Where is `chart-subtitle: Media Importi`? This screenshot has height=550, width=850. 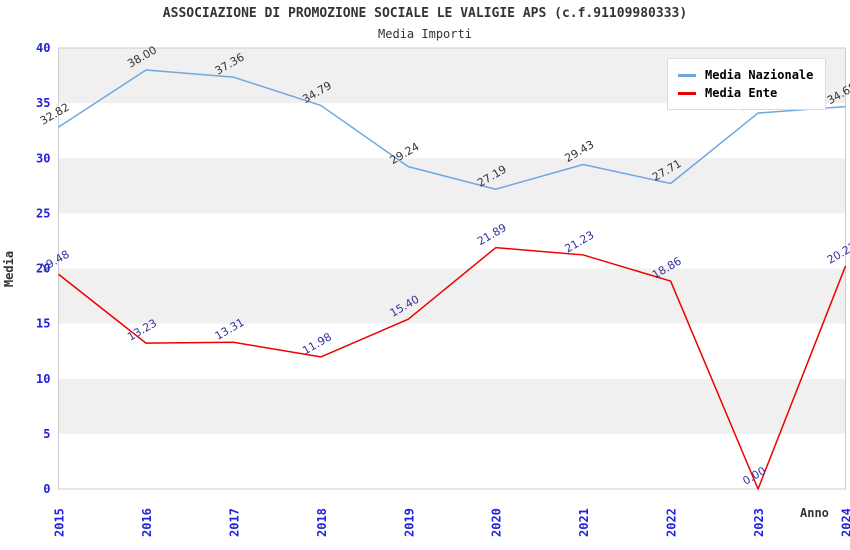
chart-subtitle: Media Importi is located at coordinates (425, 34).